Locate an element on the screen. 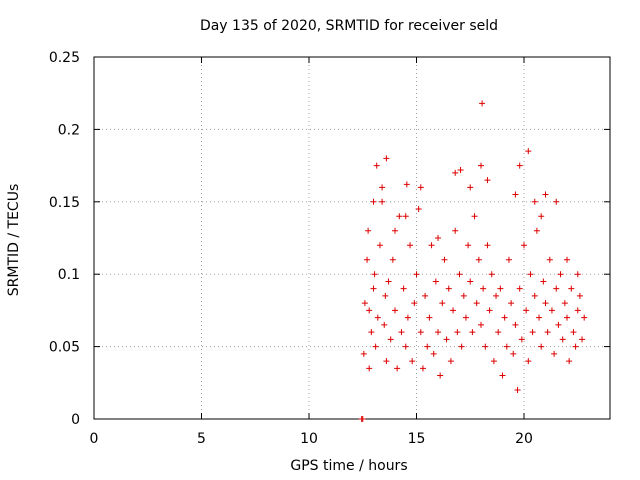 This screenshot has height=480, width=640. y-tick-label: 0 is located at coordinates (75, 420).